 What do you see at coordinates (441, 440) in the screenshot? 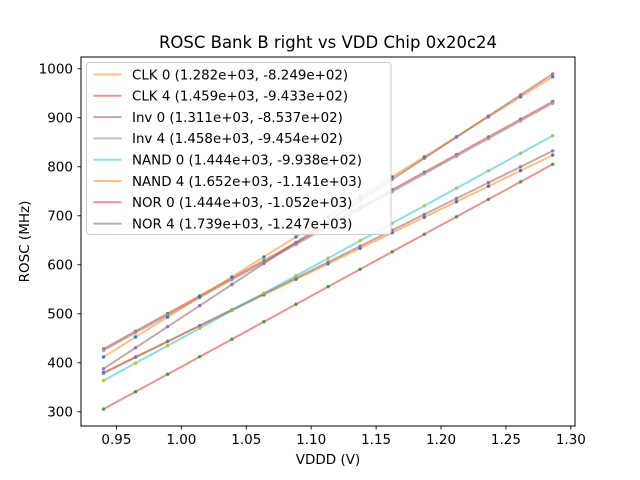
I see `x-tick-label: 1.20` at bounding box center [441, 440].